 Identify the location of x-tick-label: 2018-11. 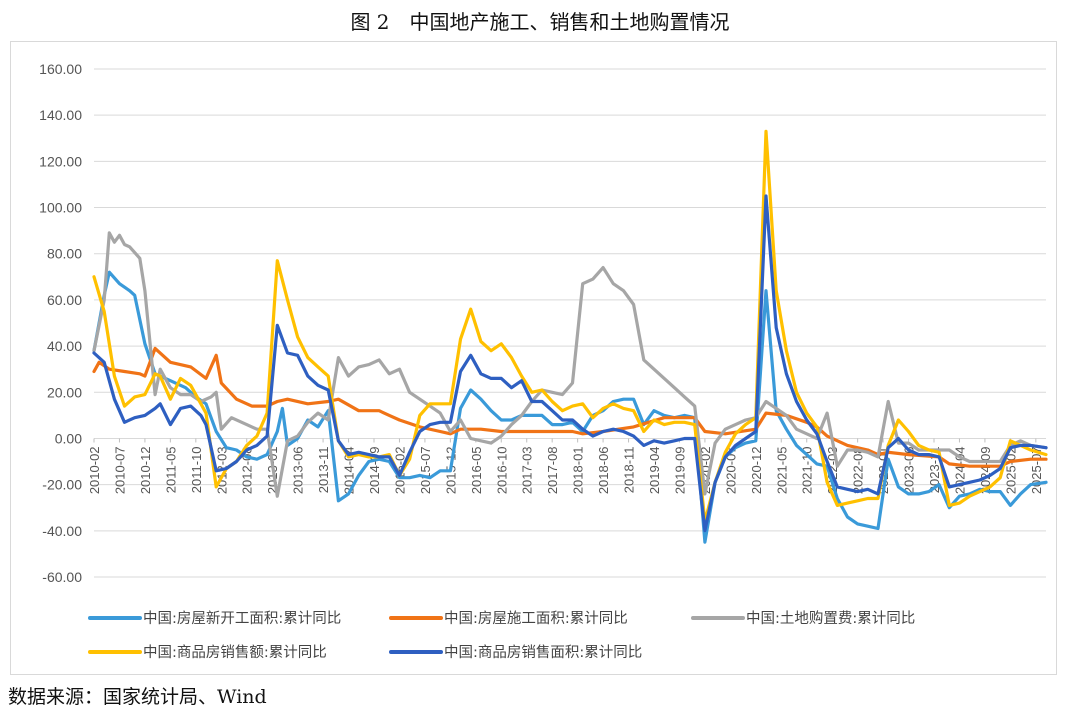
(629, 469).